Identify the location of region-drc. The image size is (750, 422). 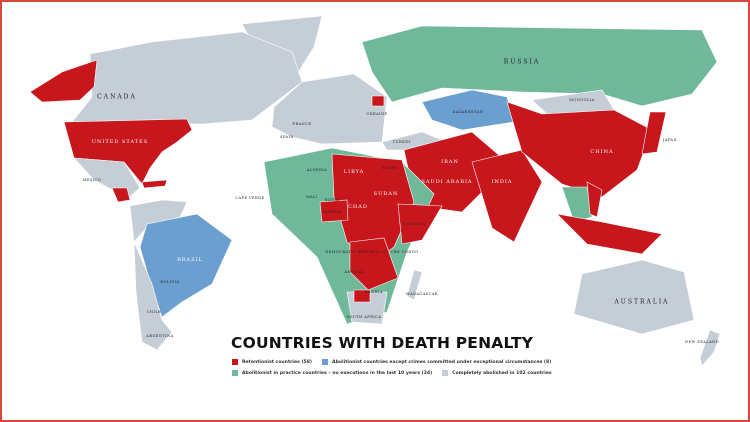
(374, 264).